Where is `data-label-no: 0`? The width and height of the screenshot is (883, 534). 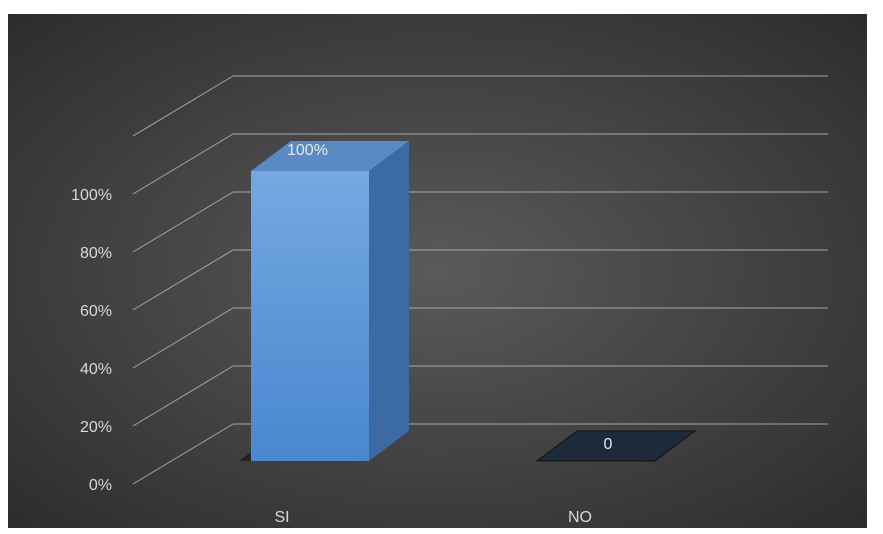 data-label-no: 0 is located at coordinates (608, 444).